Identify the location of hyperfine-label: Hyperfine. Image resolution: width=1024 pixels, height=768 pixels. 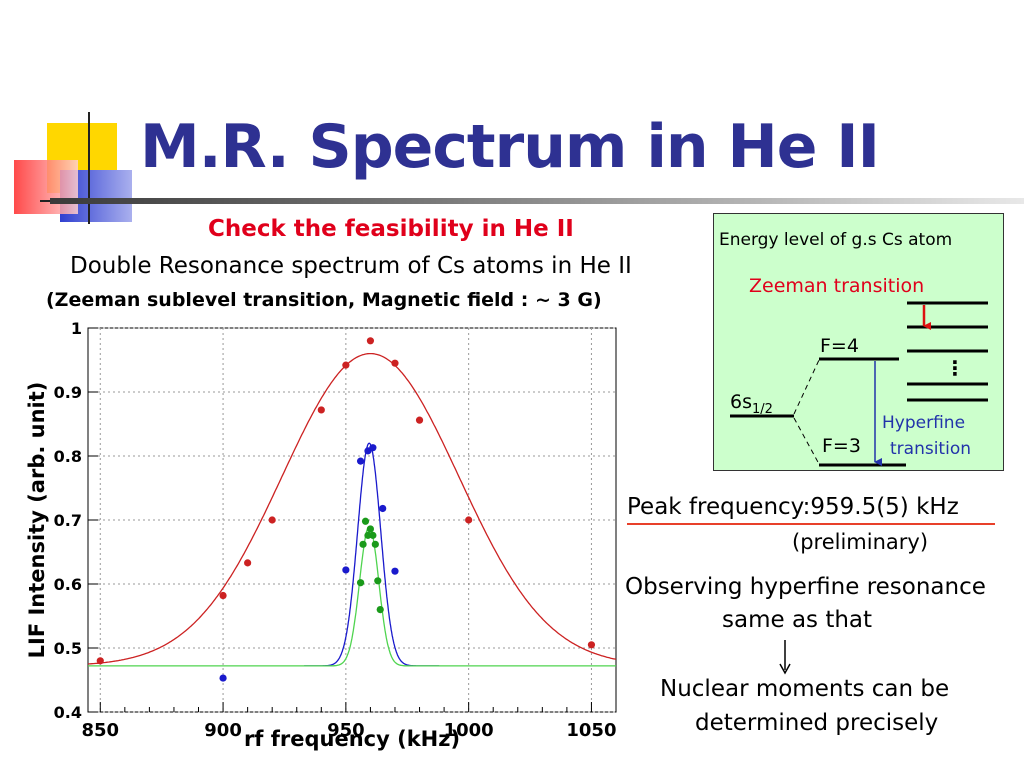
(923, 423).